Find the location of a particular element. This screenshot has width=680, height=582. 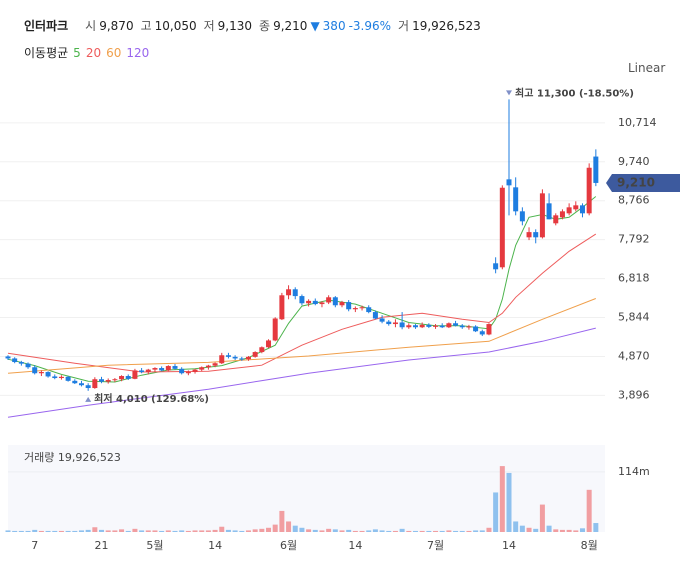

y-tick-label: 9,740 is located at coordinates (634, 161).